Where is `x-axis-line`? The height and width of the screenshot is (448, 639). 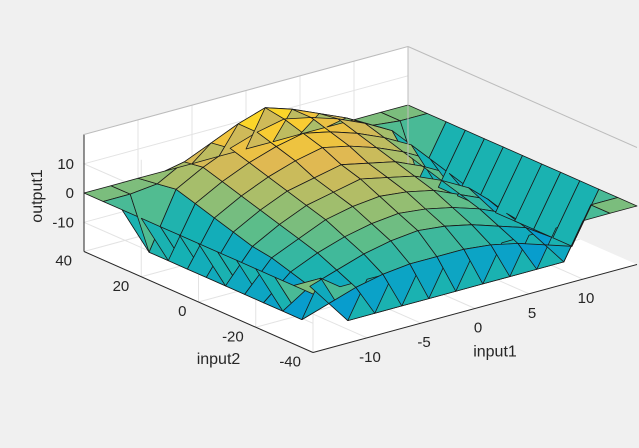 x-axis-line is located at coordinates (475, 308).